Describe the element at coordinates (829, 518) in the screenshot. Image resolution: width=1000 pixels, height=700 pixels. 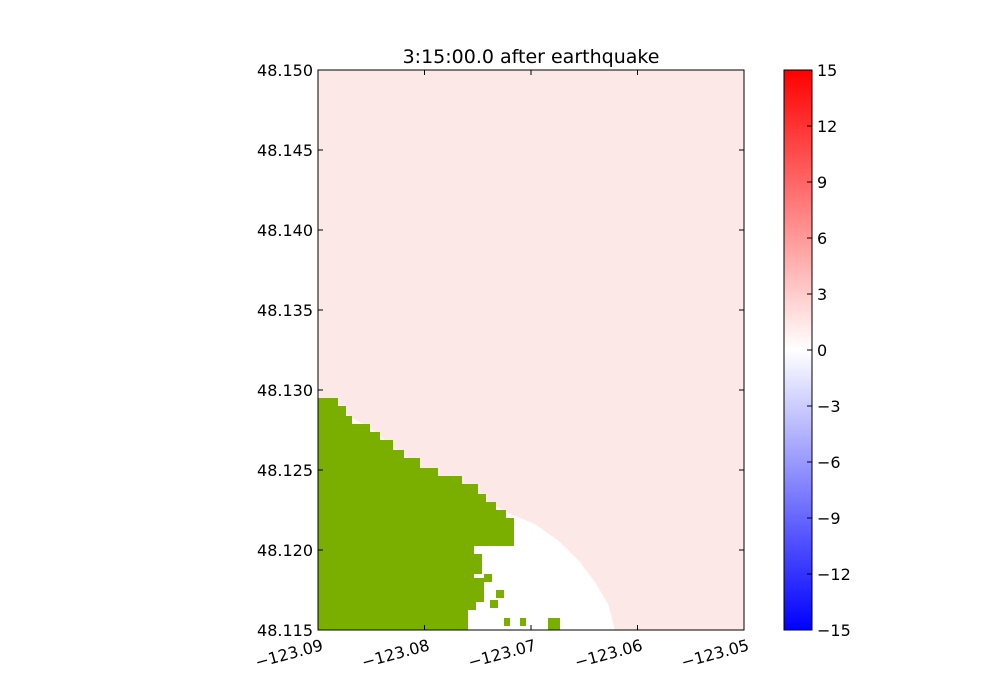
I see `colorbar-tick-label: −9` at that location.